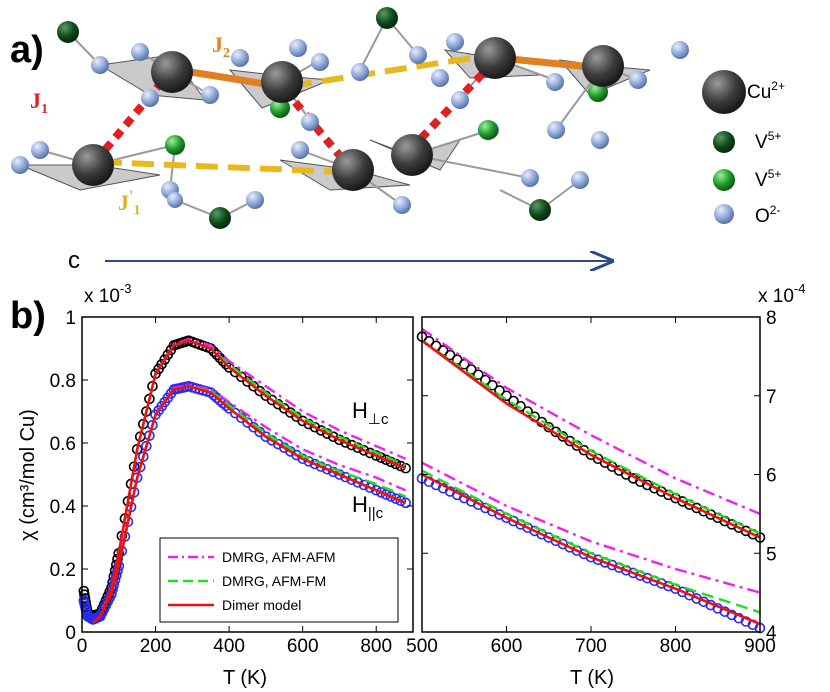 The width and height of the screenshot is (830, 692). Describe the element at coordinates (63, 444) in the screenshot. I see `y-tick-label: 0.6` at that location.